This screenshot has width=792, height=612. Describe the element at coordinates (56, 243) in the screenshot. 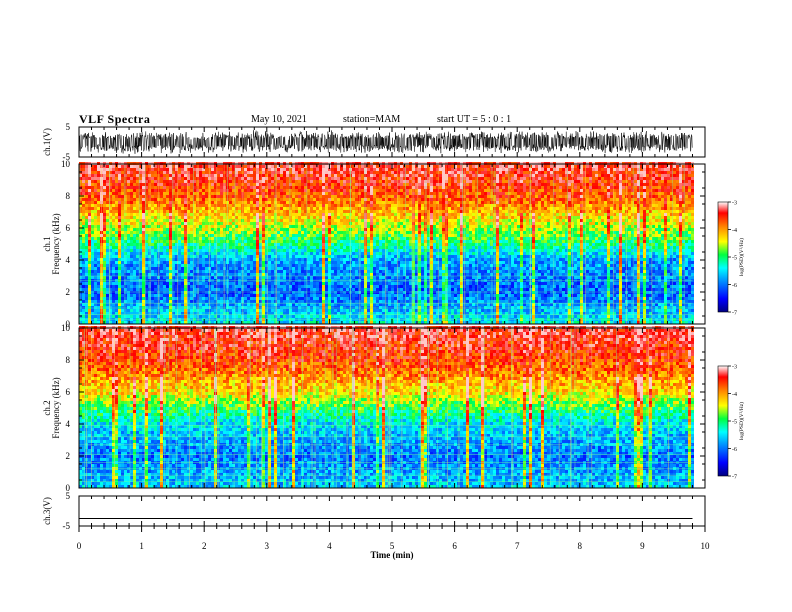

I see `ch1-spectrogram-ylabel-2: Frequency (kHz)` at that location.